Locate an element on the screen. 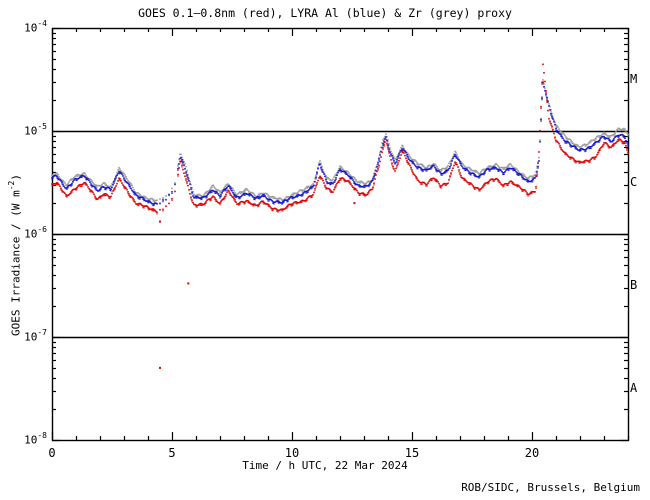 The height and width of the screenshot is (500, 650). flare-class-label: C is located at coordinates (634, 181).